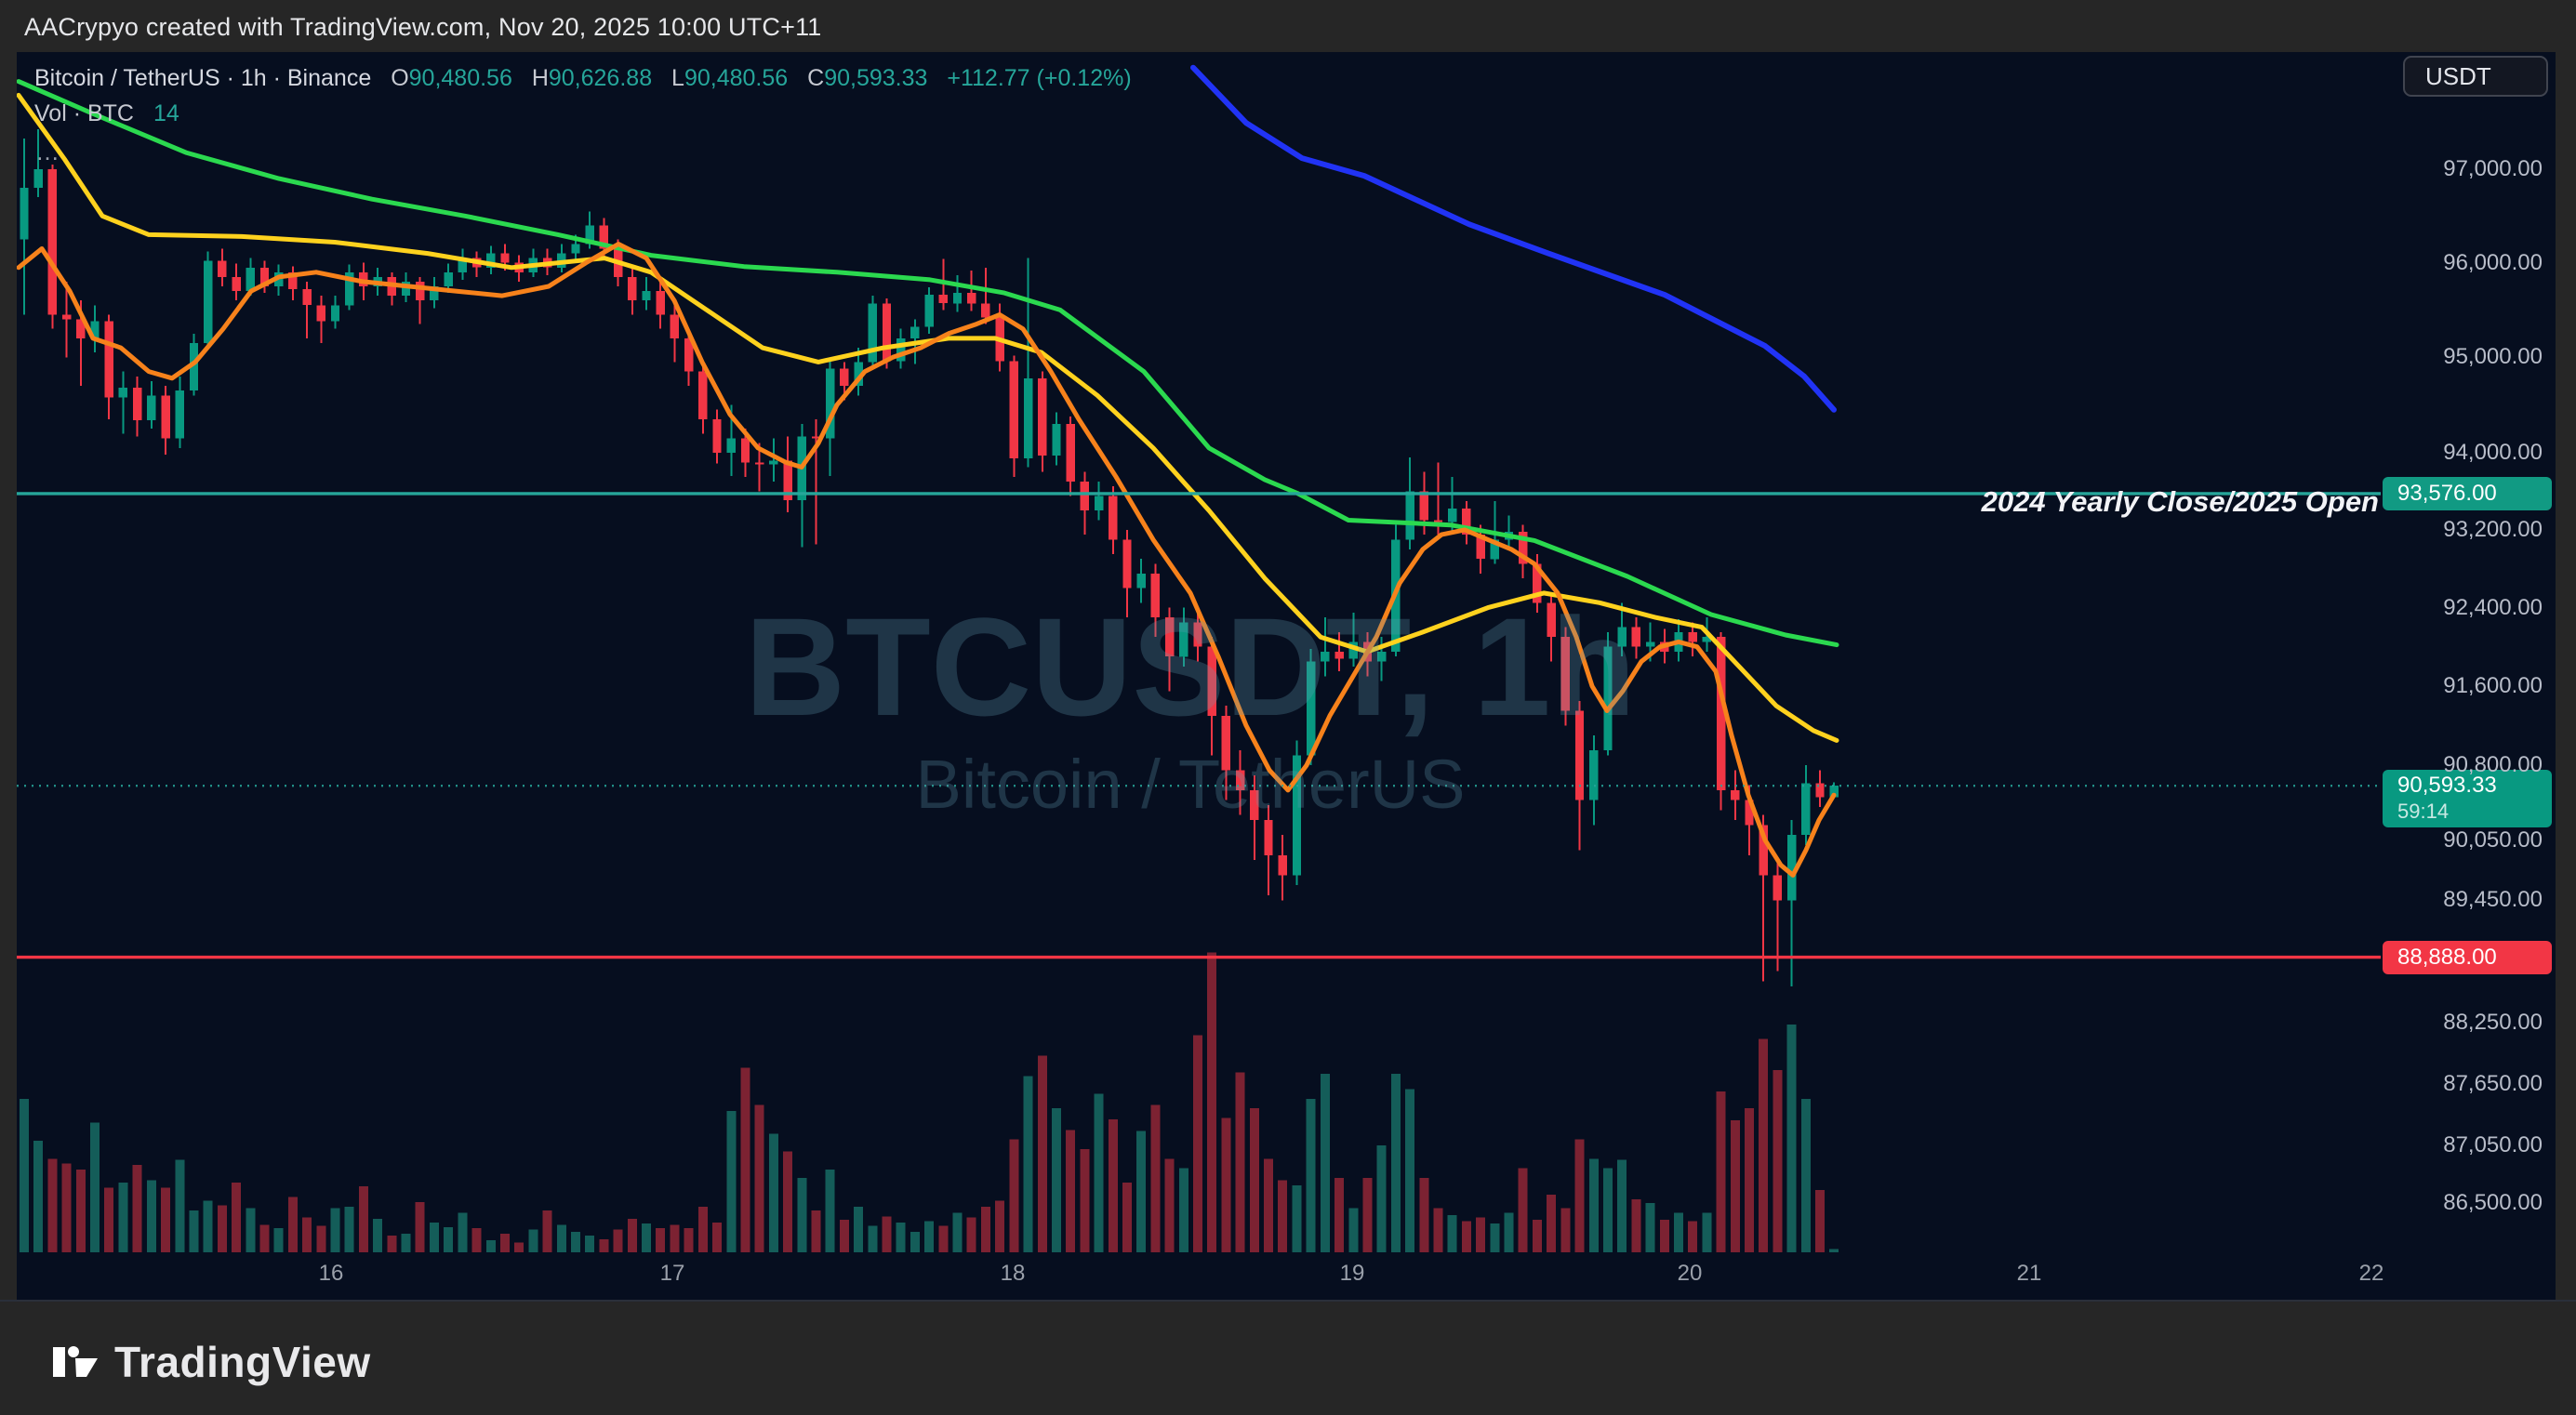 The image size is (2576, 1415). Describe the element at coordinates (1288, 1358) in the screenshot. I see `footer-bar: TradingView` at that location.